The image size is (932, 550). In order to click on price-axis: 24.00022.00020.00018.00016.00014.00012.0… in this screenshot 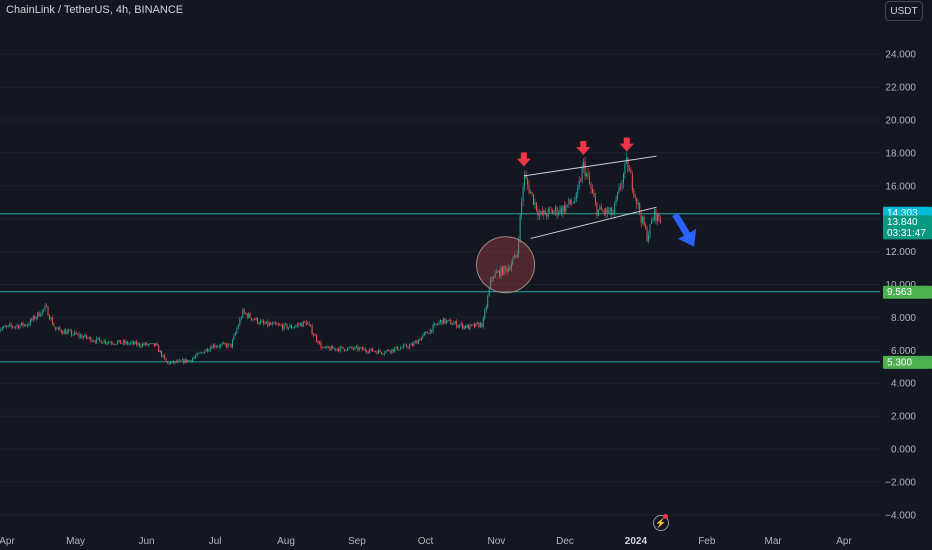, I will do `click(900, 286)`.